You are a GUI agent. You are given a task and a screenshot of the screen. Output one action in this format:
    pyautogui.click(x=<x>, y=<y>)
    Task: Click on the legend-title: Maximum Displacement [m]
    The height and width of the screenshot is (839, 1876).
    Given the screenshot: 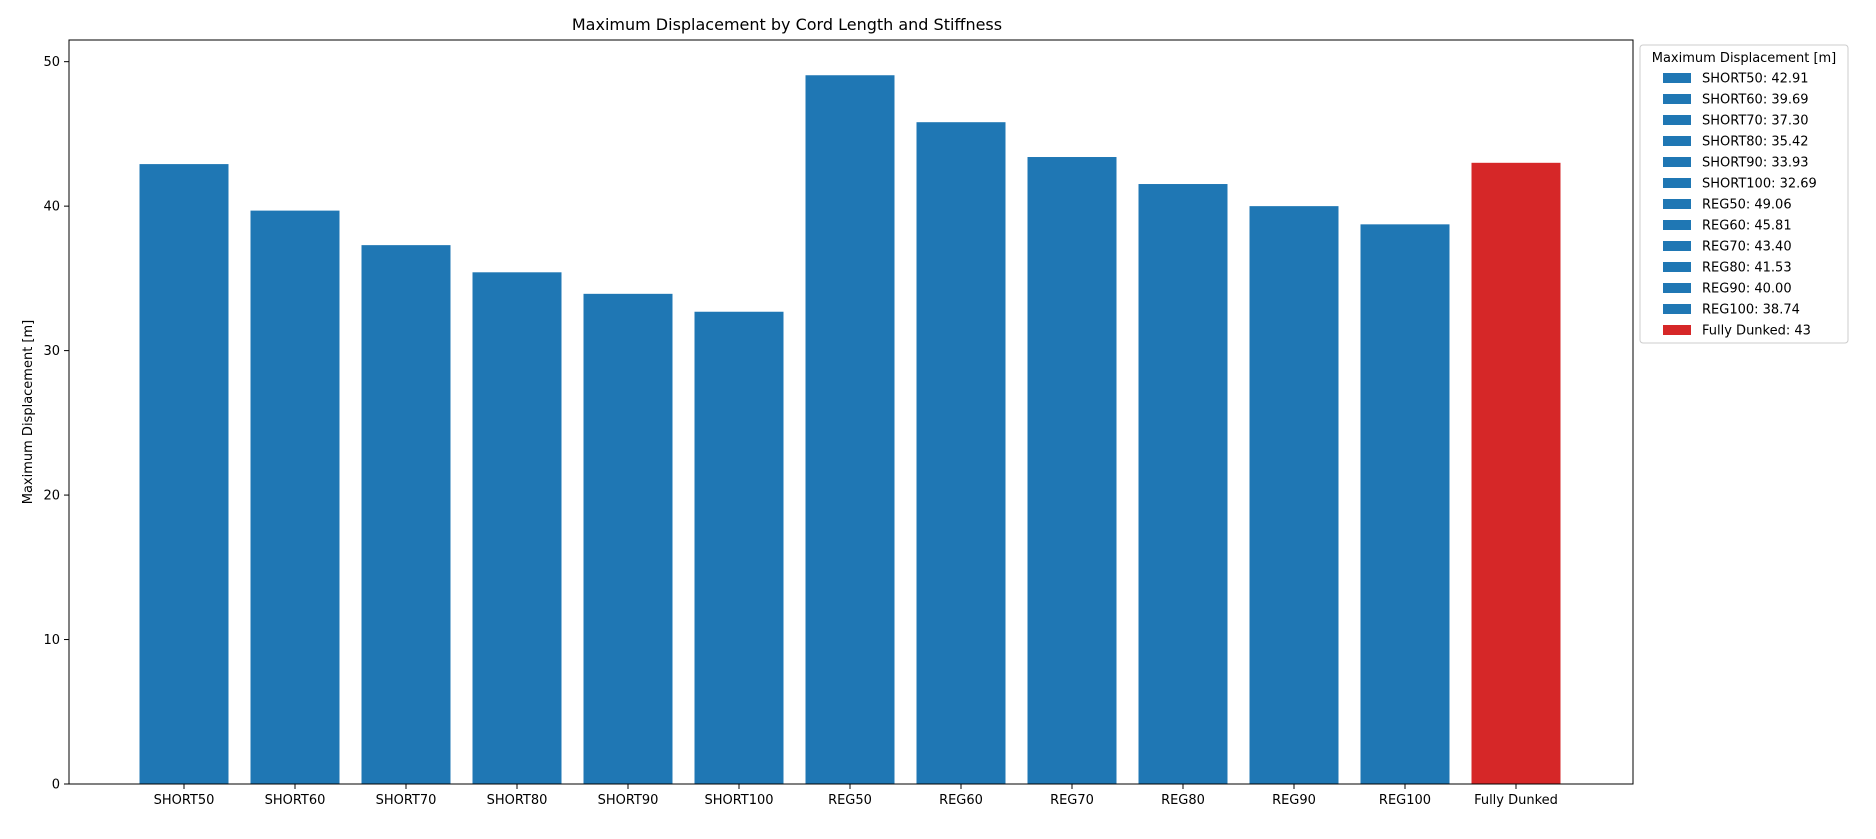 What is the action you would take?
    pyautogui.click(x=1744, y=58)
    